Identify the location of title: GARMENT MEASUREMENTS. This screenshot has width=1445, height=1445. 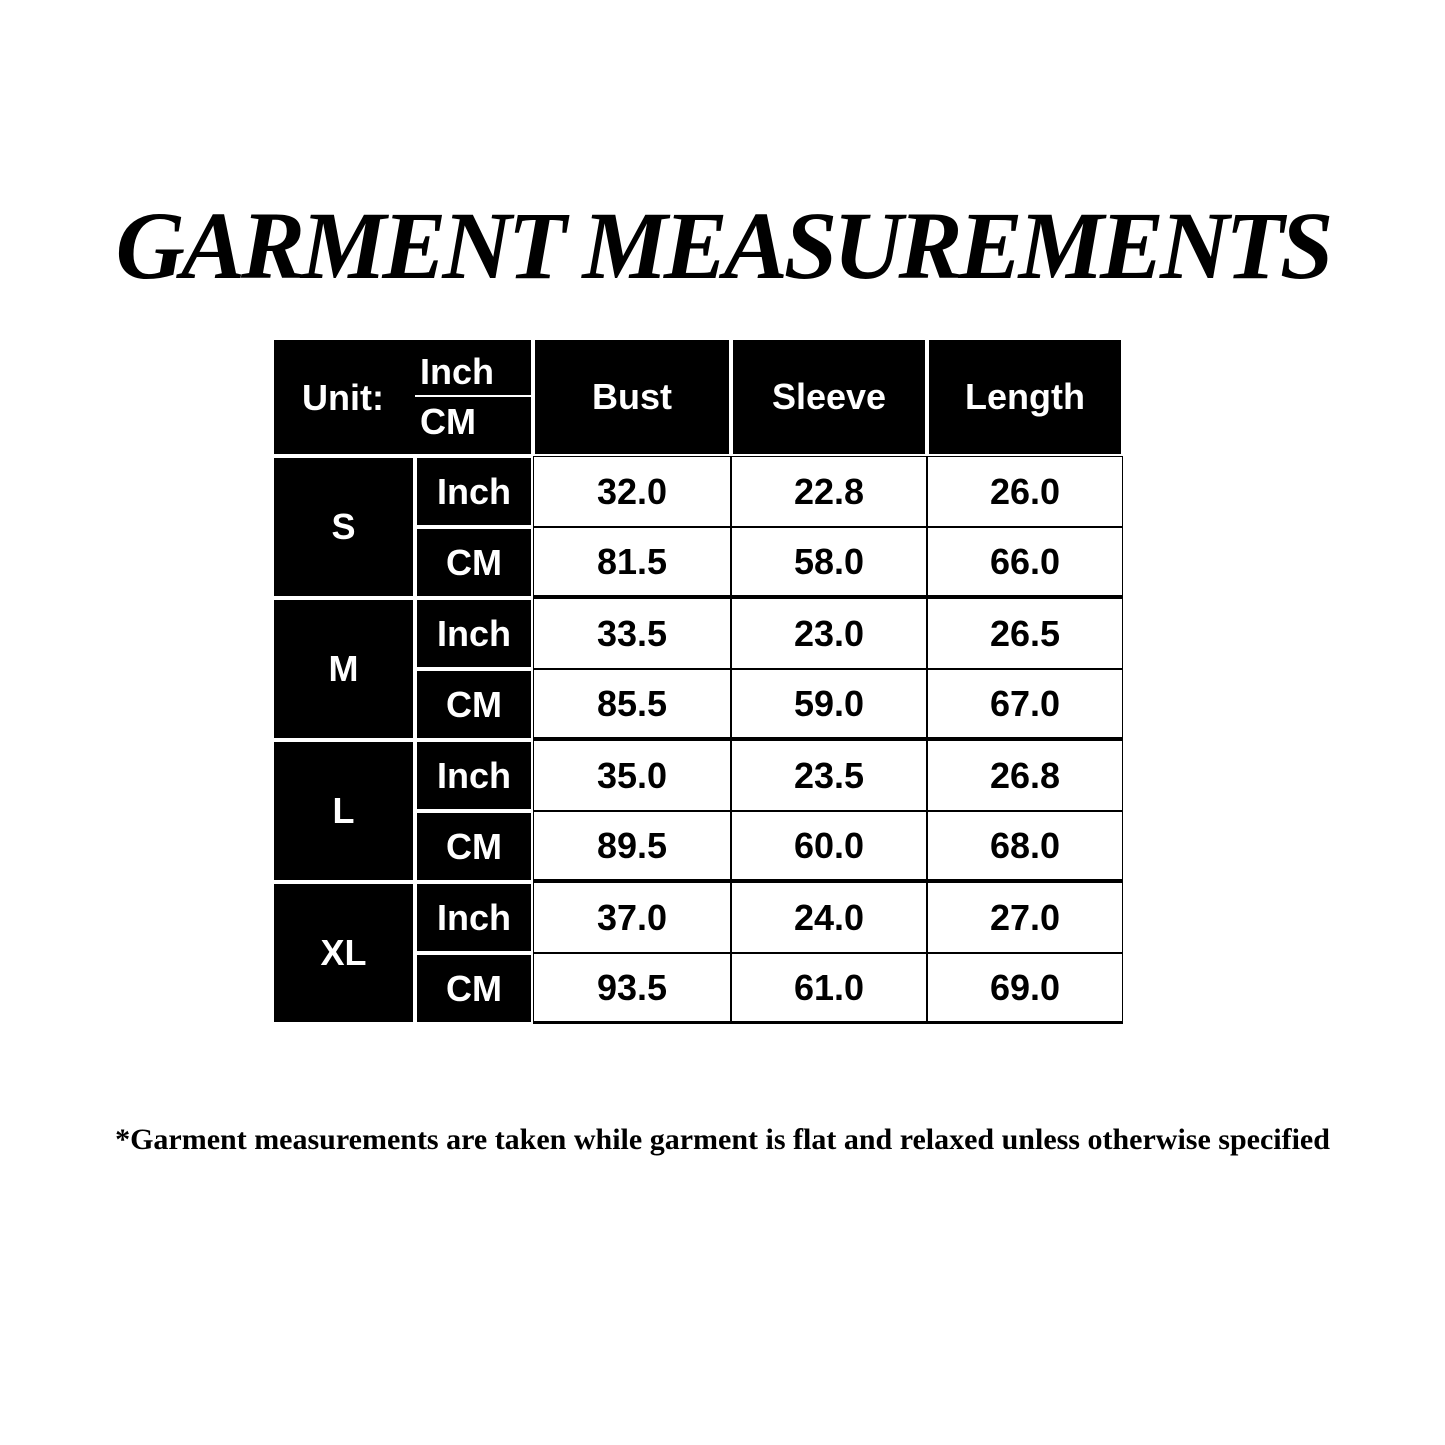
(724, 245).